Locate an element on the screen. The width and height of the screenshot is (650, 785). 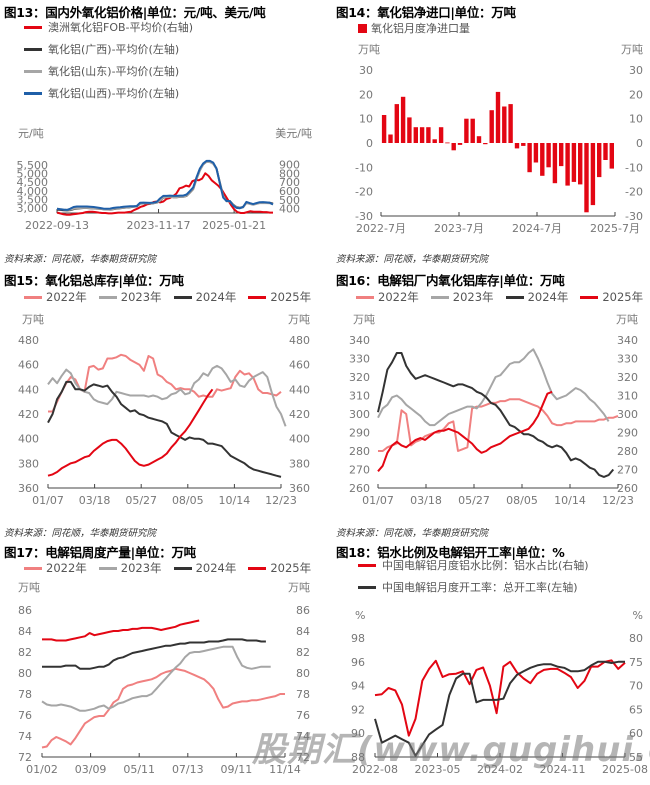
x-tick-label: 2025-01-21 is located at coordinates (234, 225).